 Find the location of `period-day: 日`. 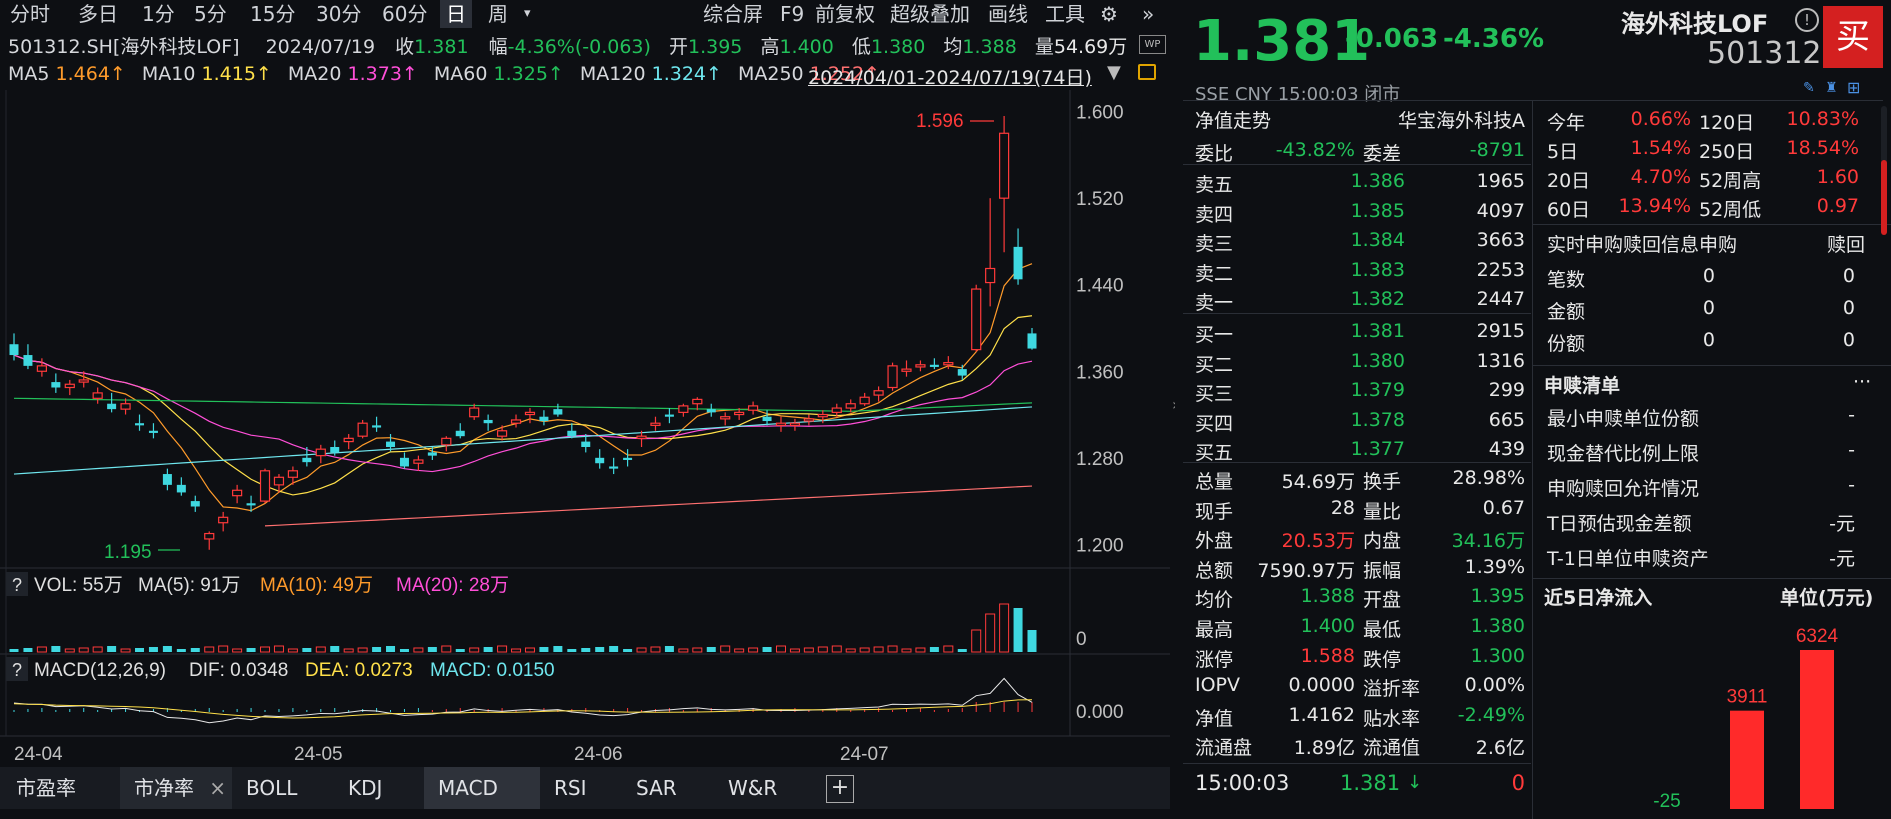

period-day: 日 is located at coordinates (456, 14).